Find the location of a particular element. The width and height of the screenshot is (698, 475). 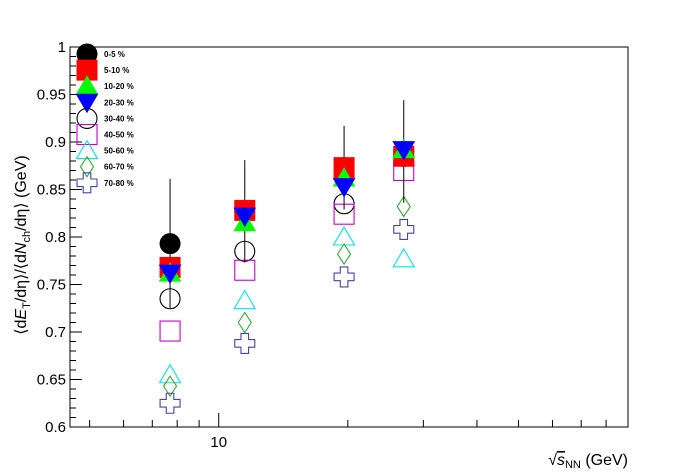

y-tick-label: 0.9 is located at coordinates (55, 142).